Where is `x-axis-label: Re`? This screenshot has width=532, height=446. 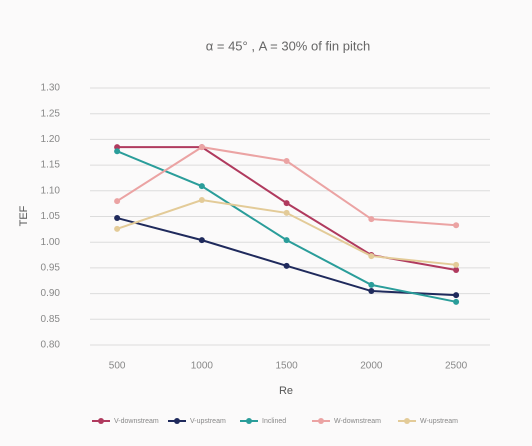
x-axis-label: Re is located at coordinates (286, 391).